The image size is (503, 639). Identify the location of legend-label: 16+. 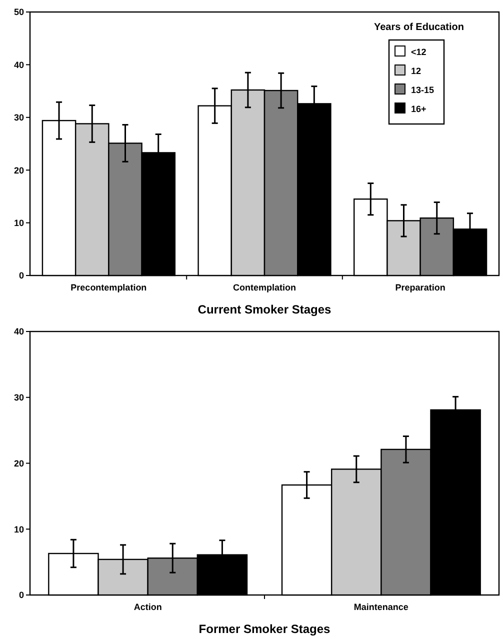
(418, 109).